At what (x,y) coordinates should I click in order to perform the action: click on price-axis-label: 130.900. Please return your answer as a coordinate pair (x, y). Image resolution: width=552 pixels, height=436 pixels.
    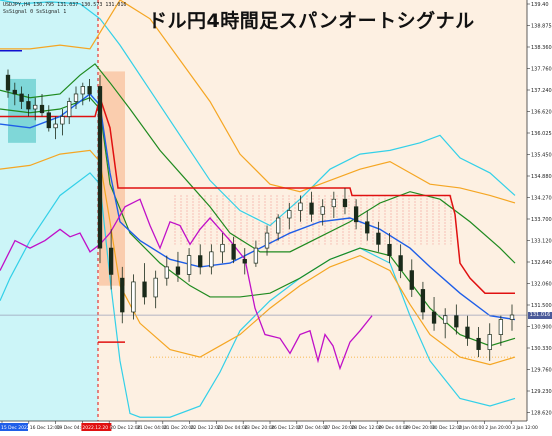
    Looking at the image, I should click on (541, 328).